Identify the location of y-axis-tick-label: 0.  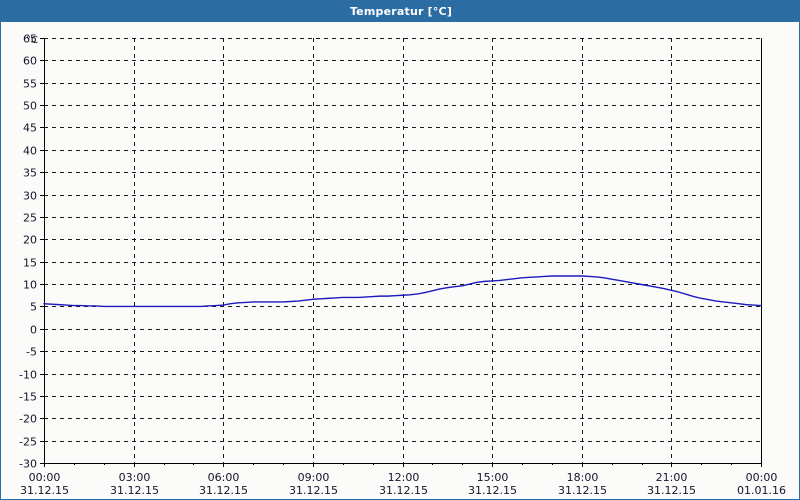
(33, 330).